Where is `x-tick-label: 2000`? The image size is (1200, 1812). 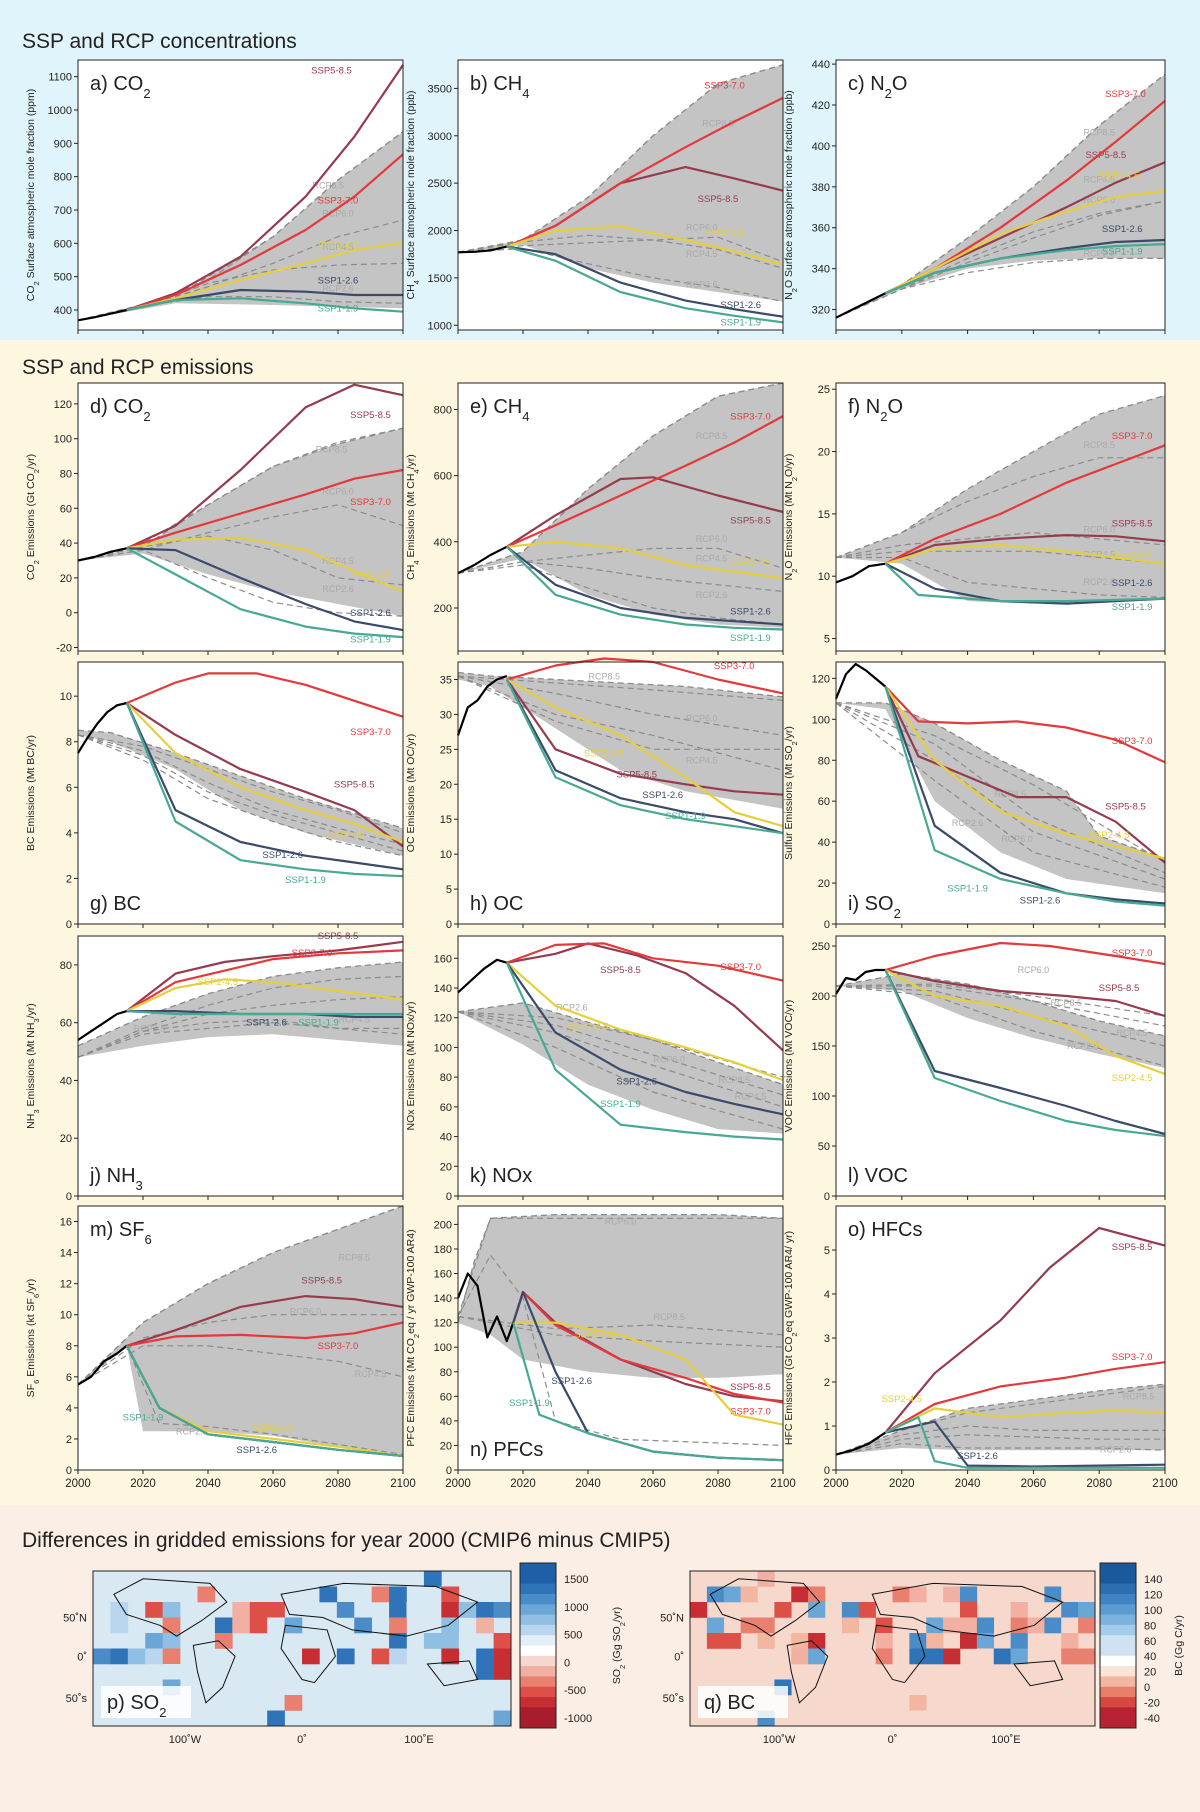 x-tick-label: 2000 is located at coordinates (458, 1484).